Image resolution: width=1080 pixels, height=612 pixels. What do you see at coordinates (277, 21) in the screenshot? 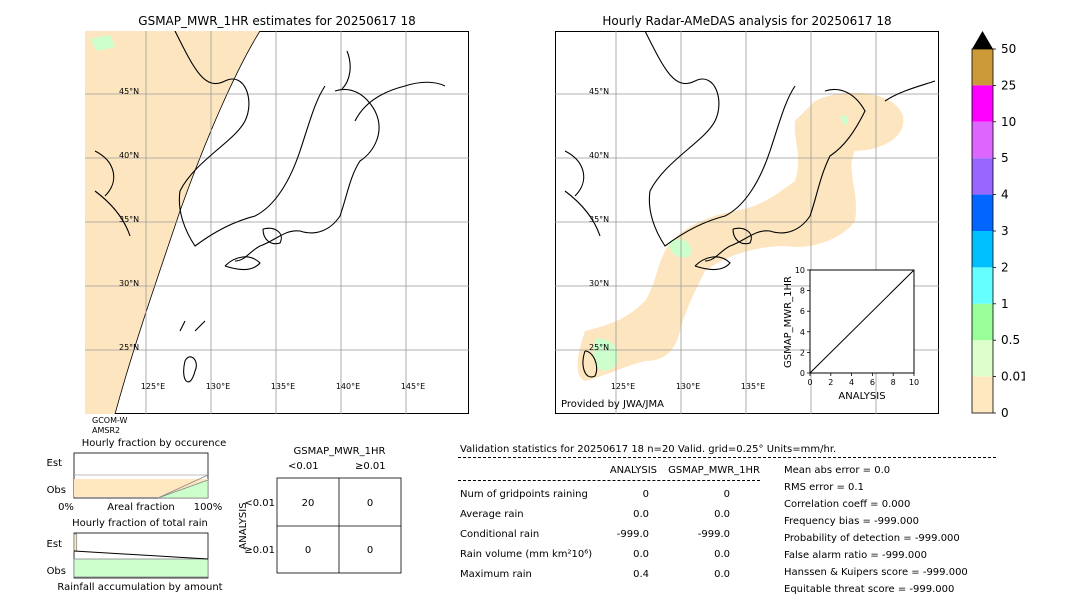
I see `left-map-title: GSMAP_MWR_1HR estimates for 20250617 18` at bounding box center [277, 21].